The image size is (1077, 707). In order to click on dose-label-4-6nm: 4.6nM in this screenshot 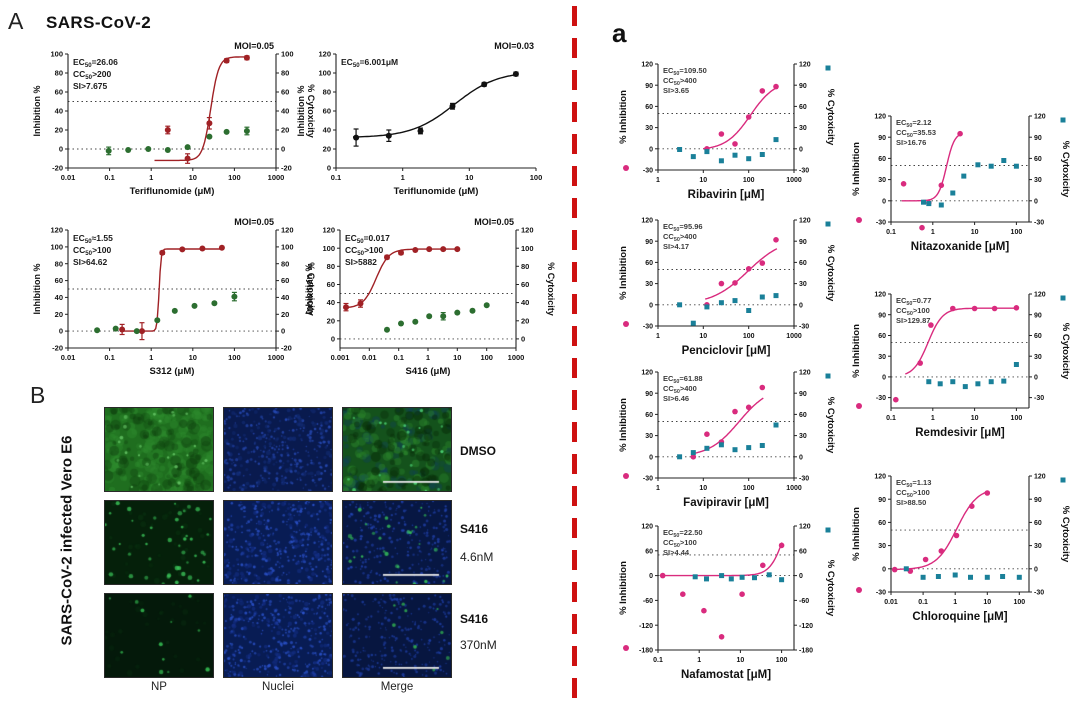, I will do `click(477, 557)`.